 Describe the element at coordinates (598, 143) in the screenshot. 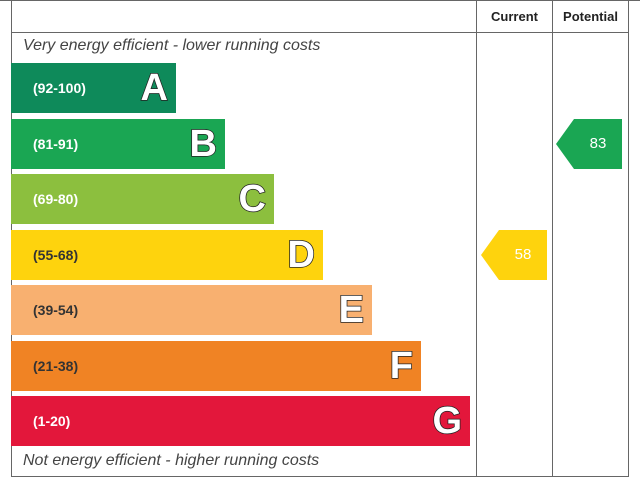

I see `potential-rating-value: 83` at that location.